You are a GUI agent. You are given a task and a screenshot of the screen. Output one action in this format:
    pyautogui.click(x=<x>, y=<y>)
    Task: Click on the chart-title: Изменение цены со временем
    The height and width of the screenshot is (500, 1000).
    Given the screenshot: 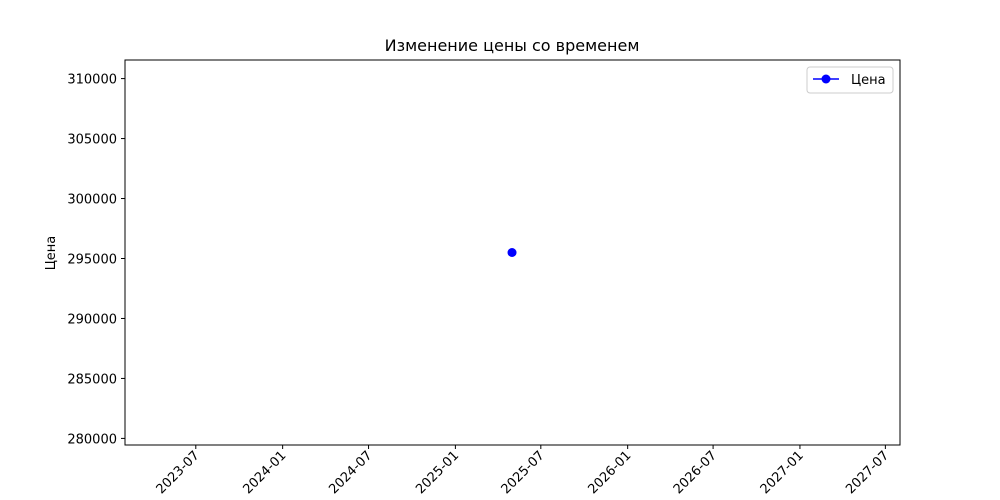 What is the action you would take?
    pyautogui.click(x=512, y=45)
    